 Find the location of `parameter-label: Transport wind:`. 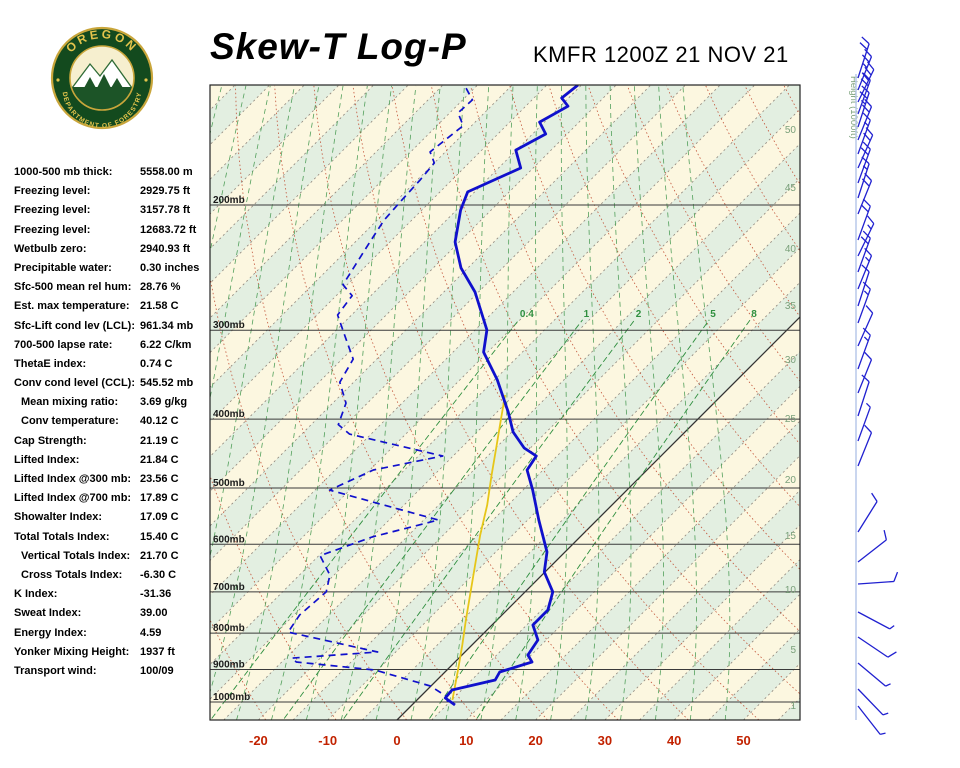

parameter-label: Transport wind: is located at coordinates (55, 670).